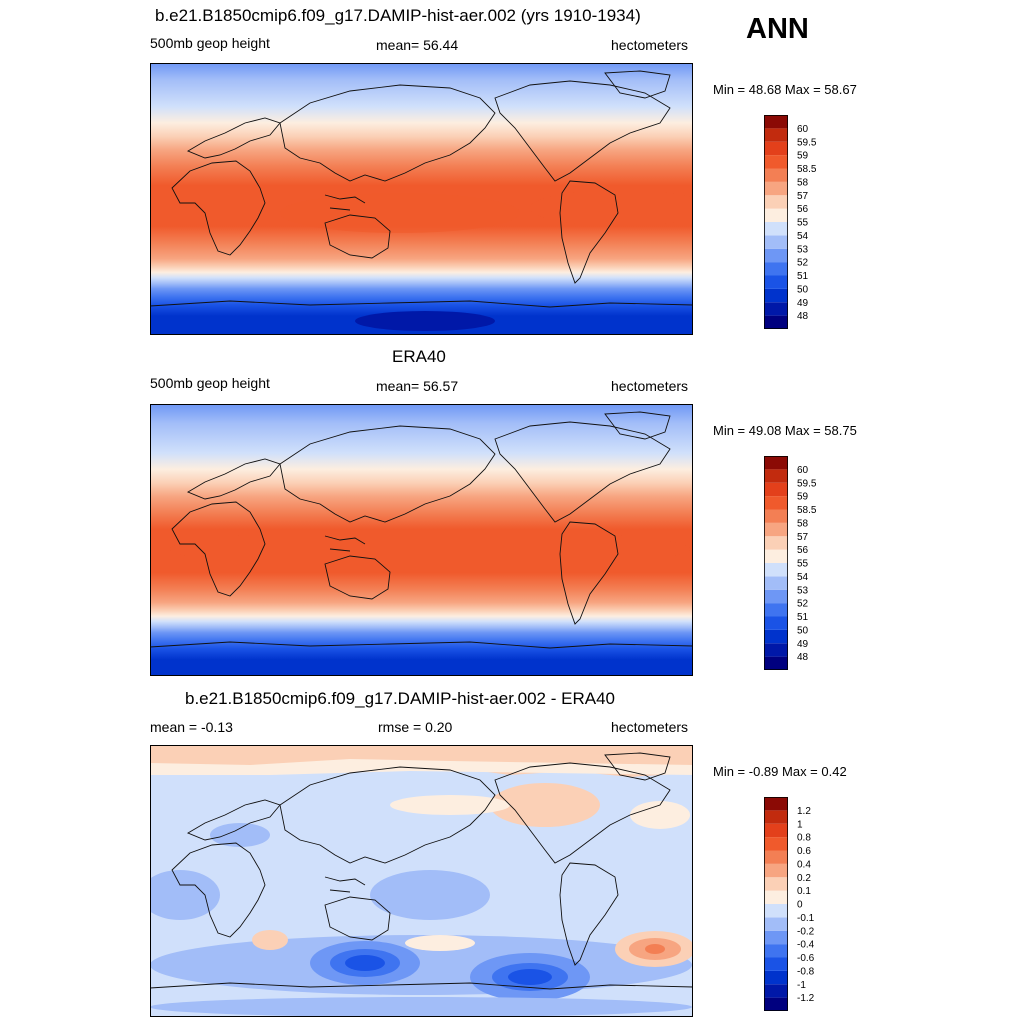  What do you see at coordinates (191, 727) in the screenshot?
I see `panel3-left-label: mean = -0.13` at bounding box center [191, 727].